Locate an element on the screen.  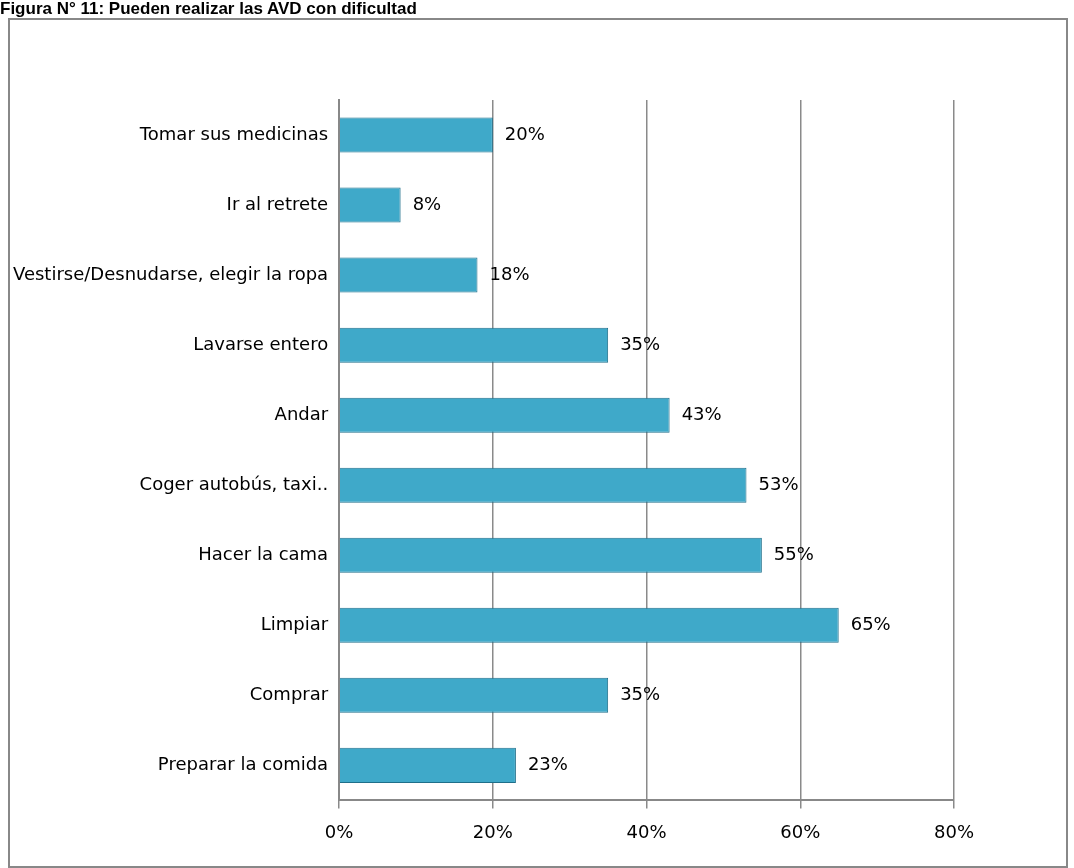
y-tick-label: Tomar sus medicinas is located at coordinates (233, 133).